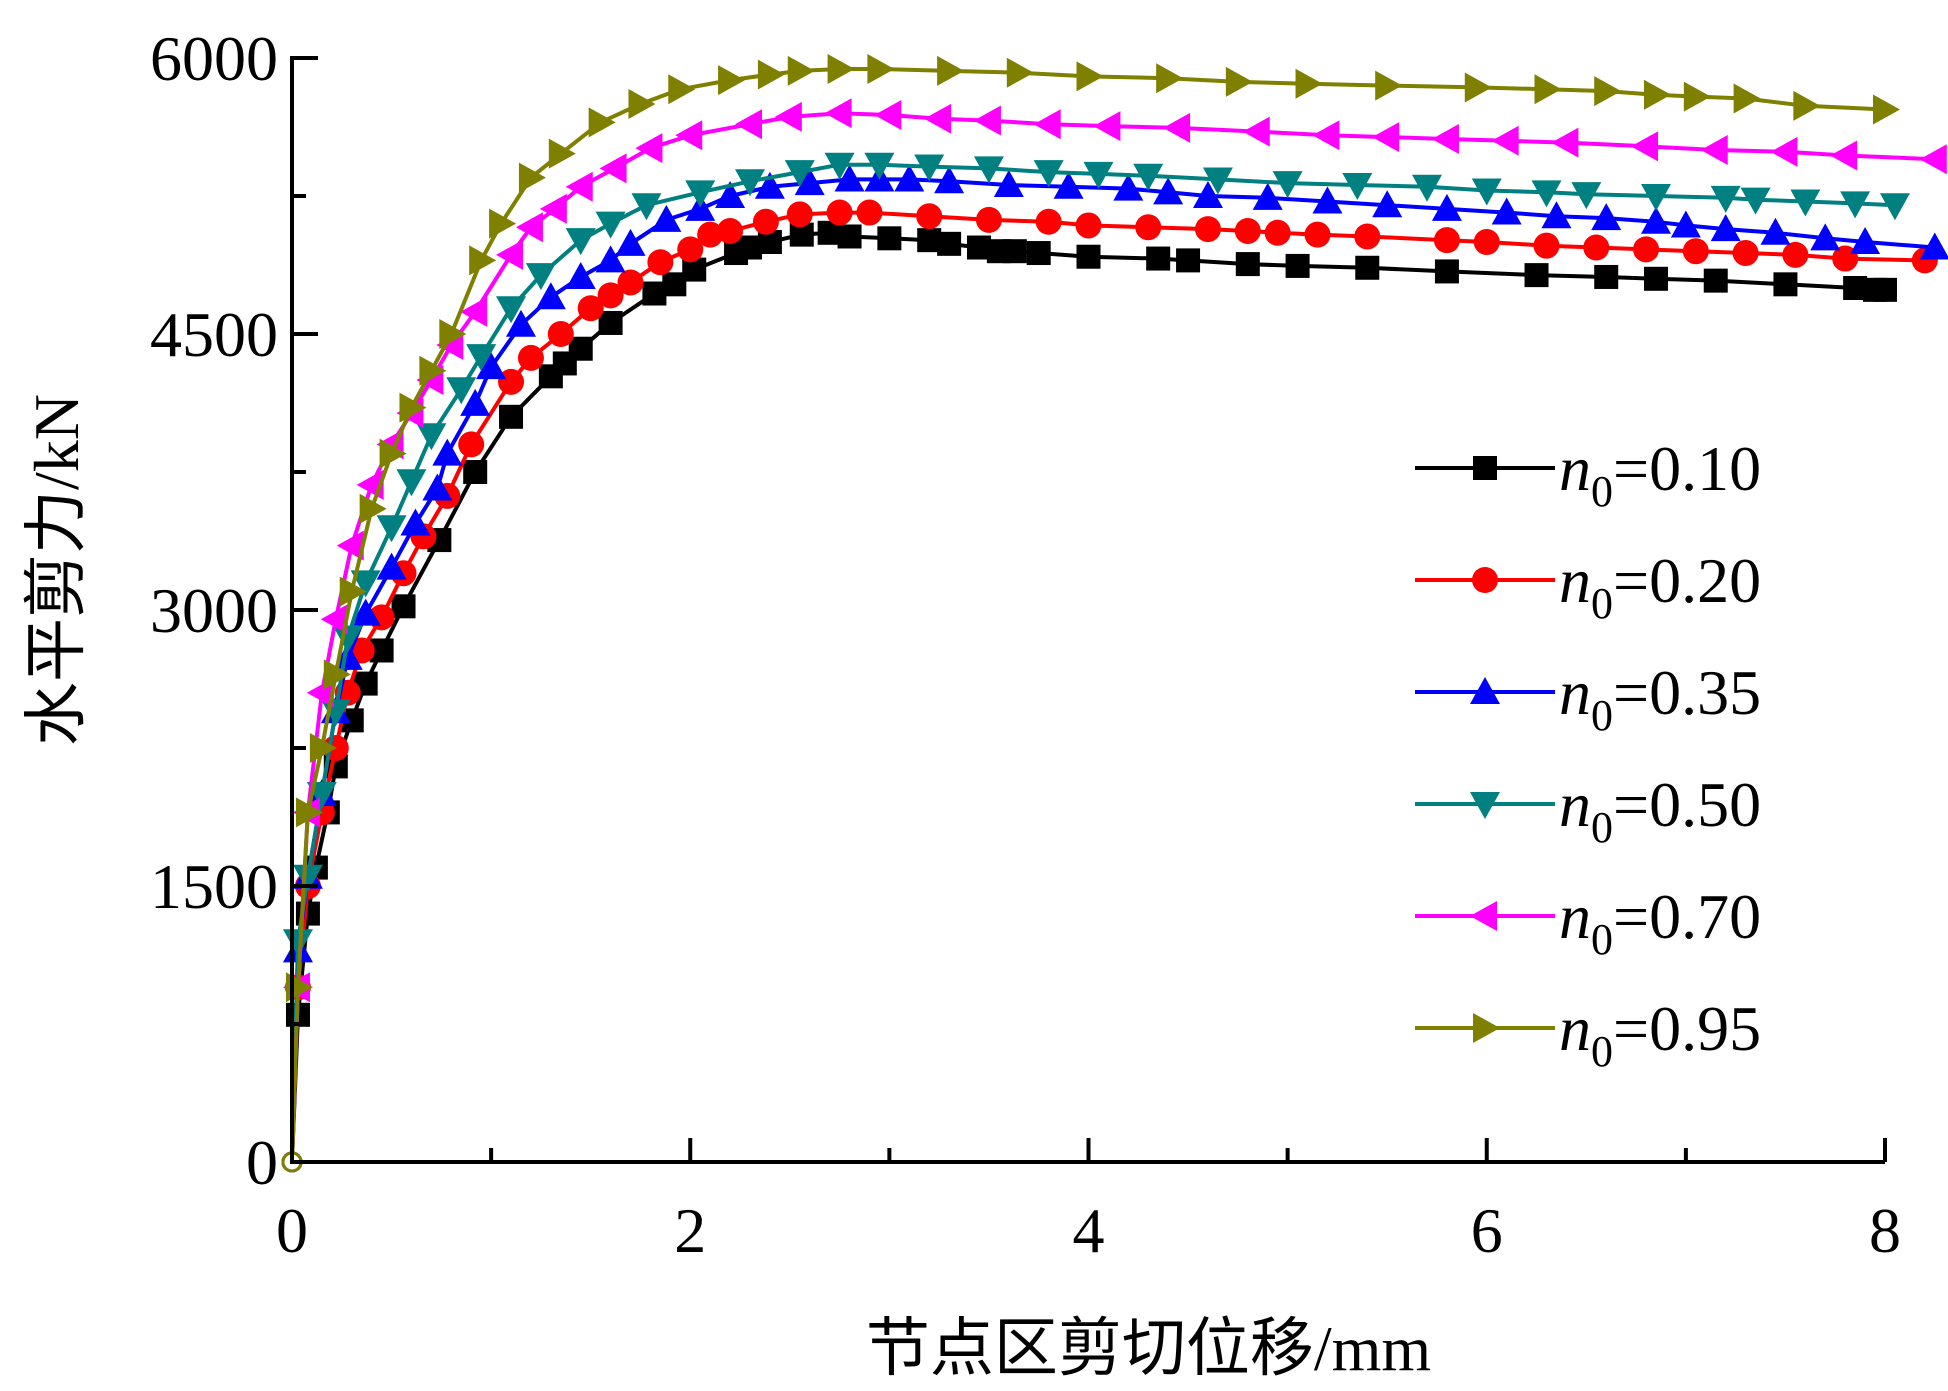  What do you see at coordinates (262, 1162) in the screenshot?
I see `y-tick-label: 0` at bounding box center [262, 1162].